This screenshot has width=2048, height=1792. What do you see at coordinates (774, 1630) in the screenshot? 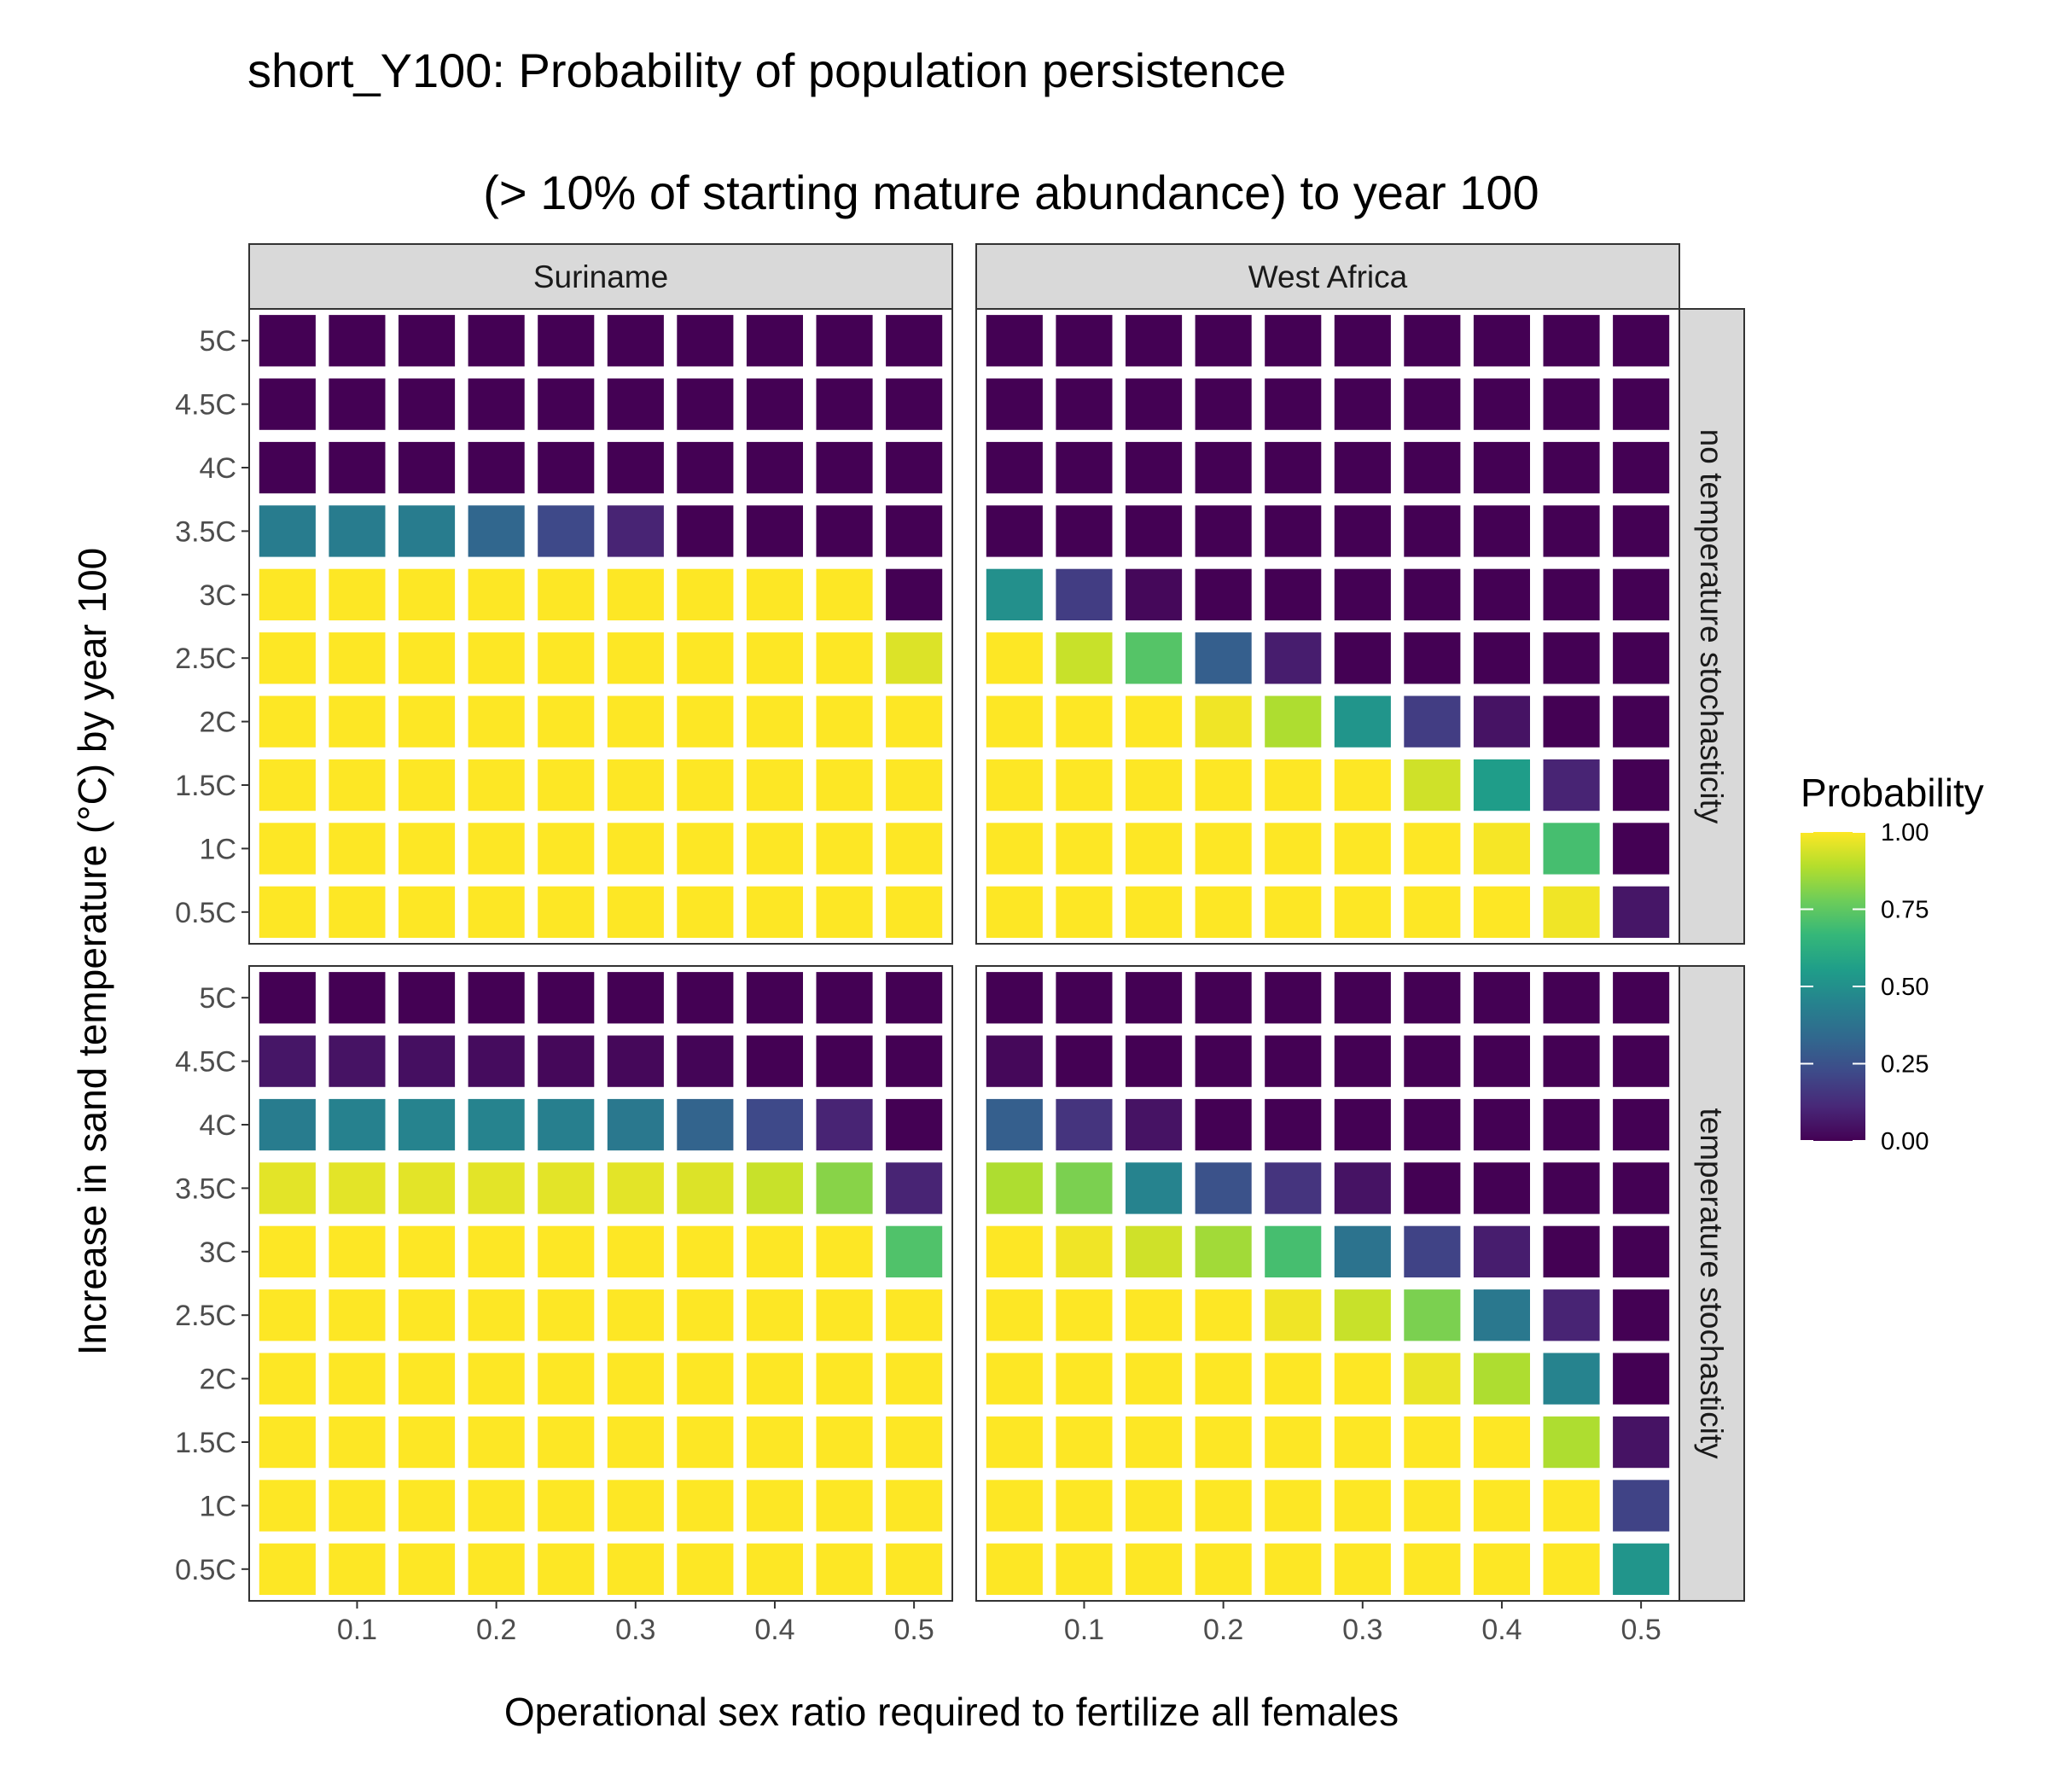
I see `x-tick-label: 0.4` at bounding box center [774, 1630].